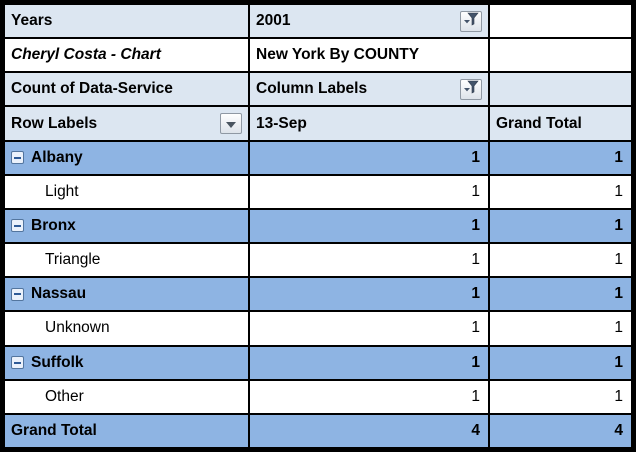  I want to click on pivot-month-value-cell: 4, so click(369, 430).